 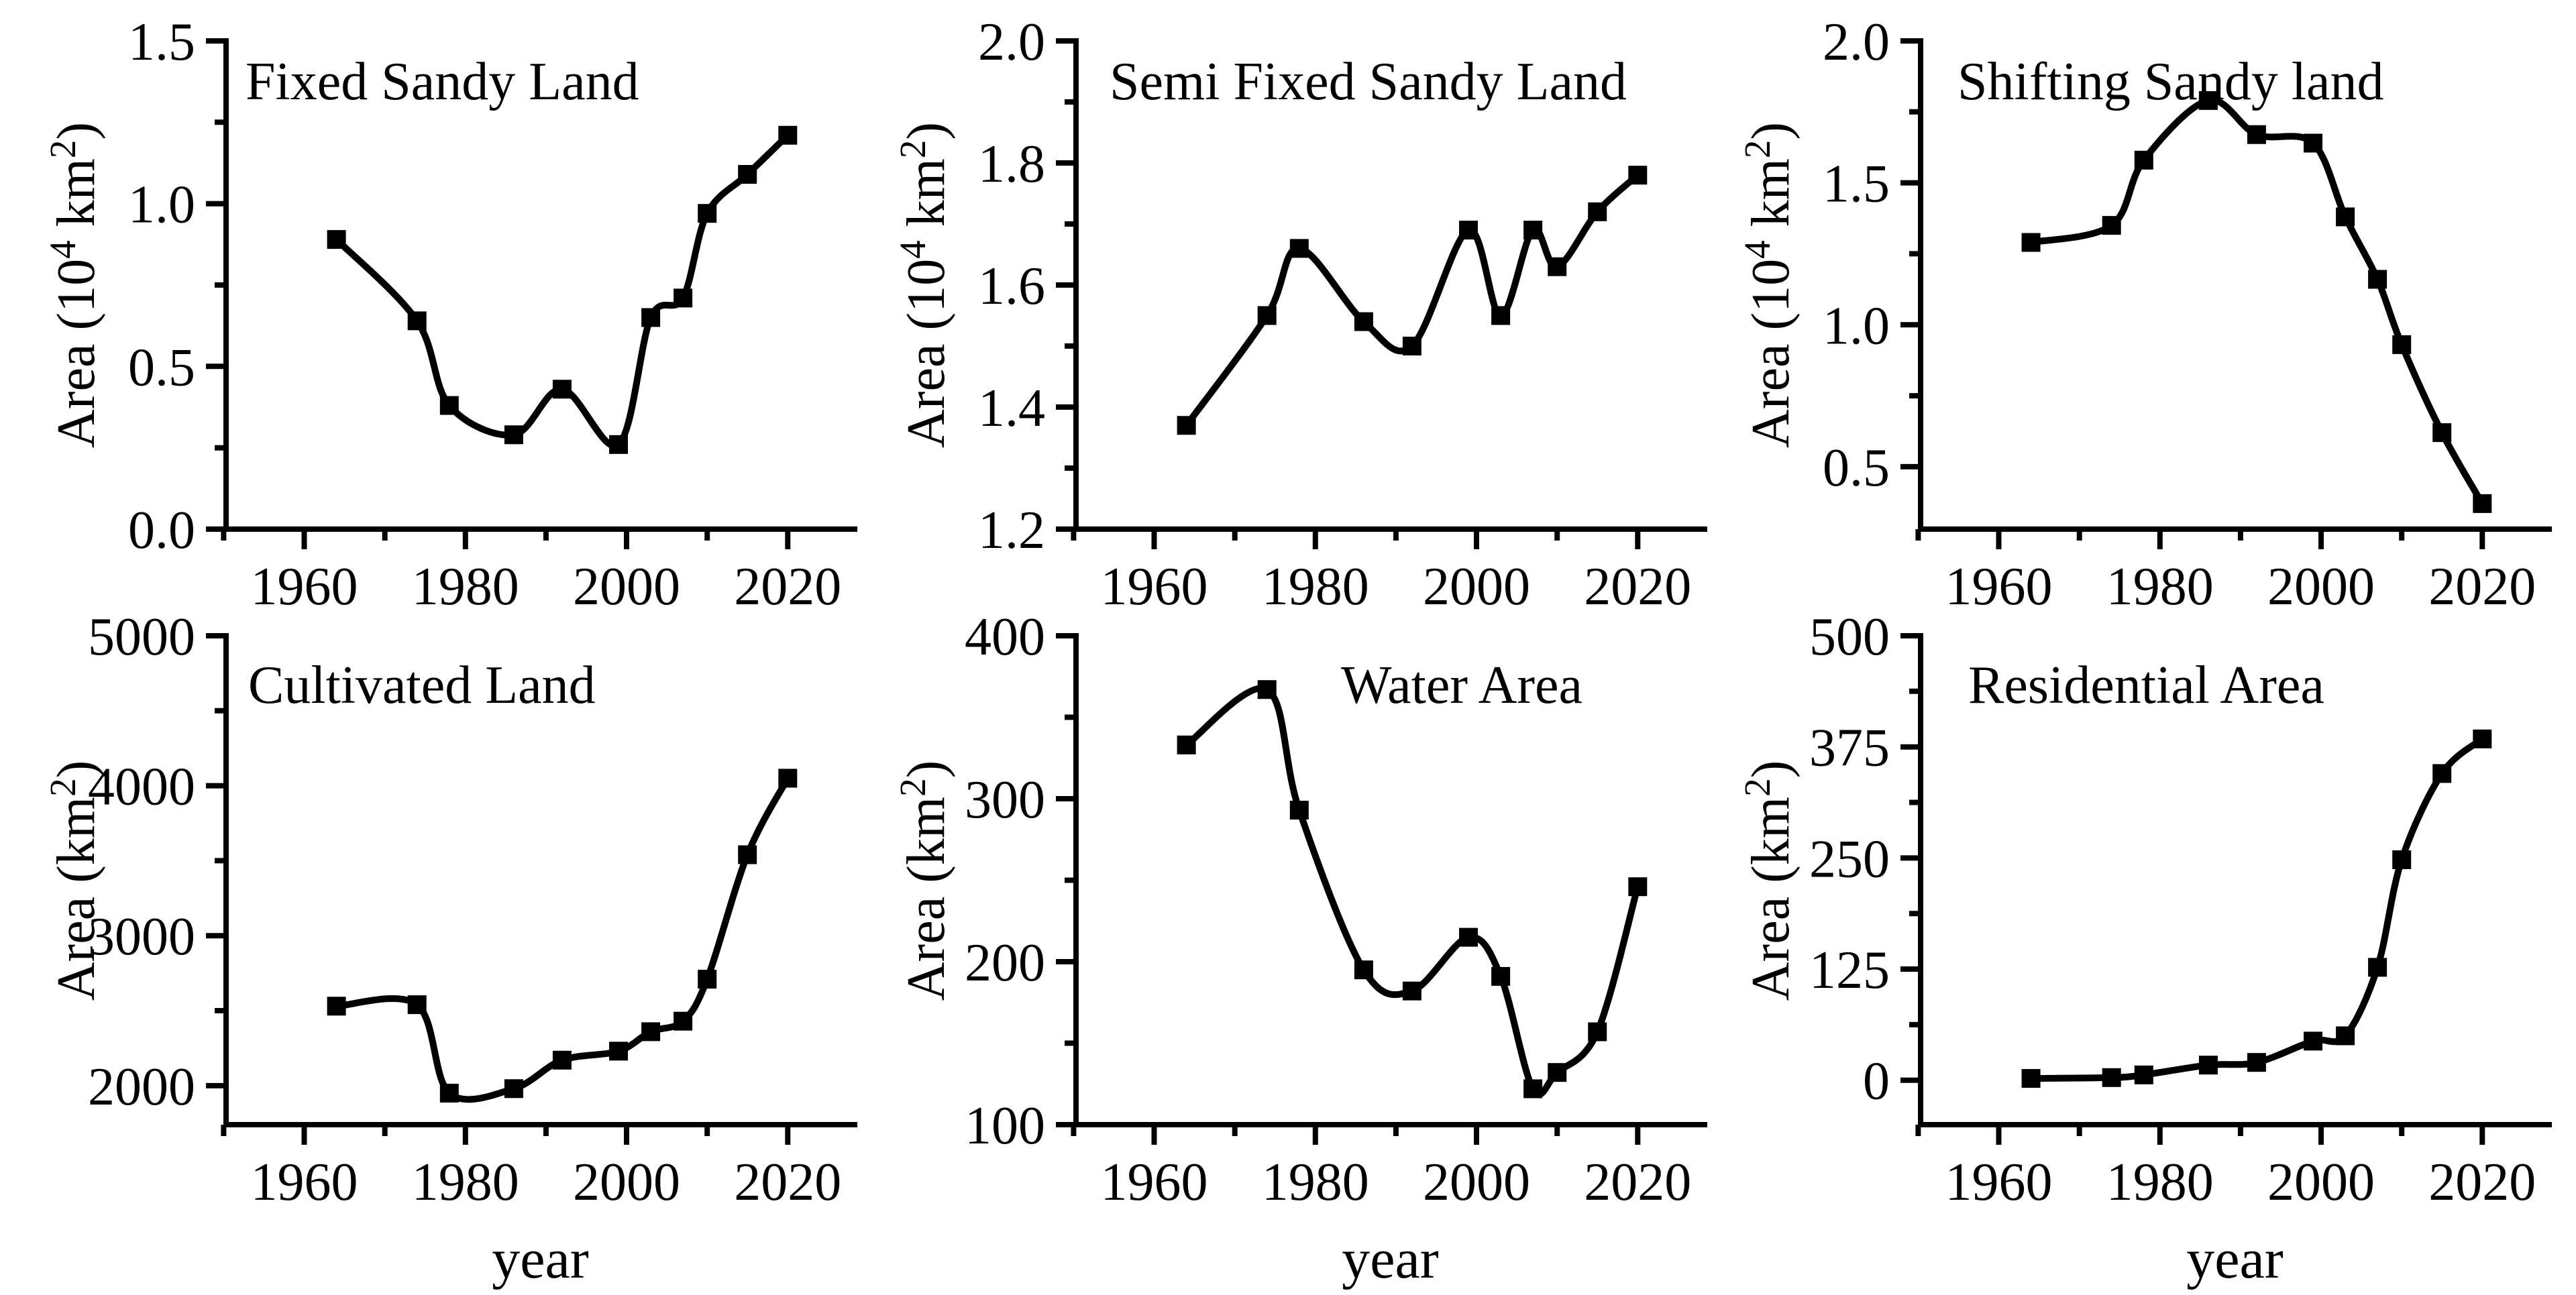 I want to click on y-tick-label: 0.5, so click(x=1856, y=468).